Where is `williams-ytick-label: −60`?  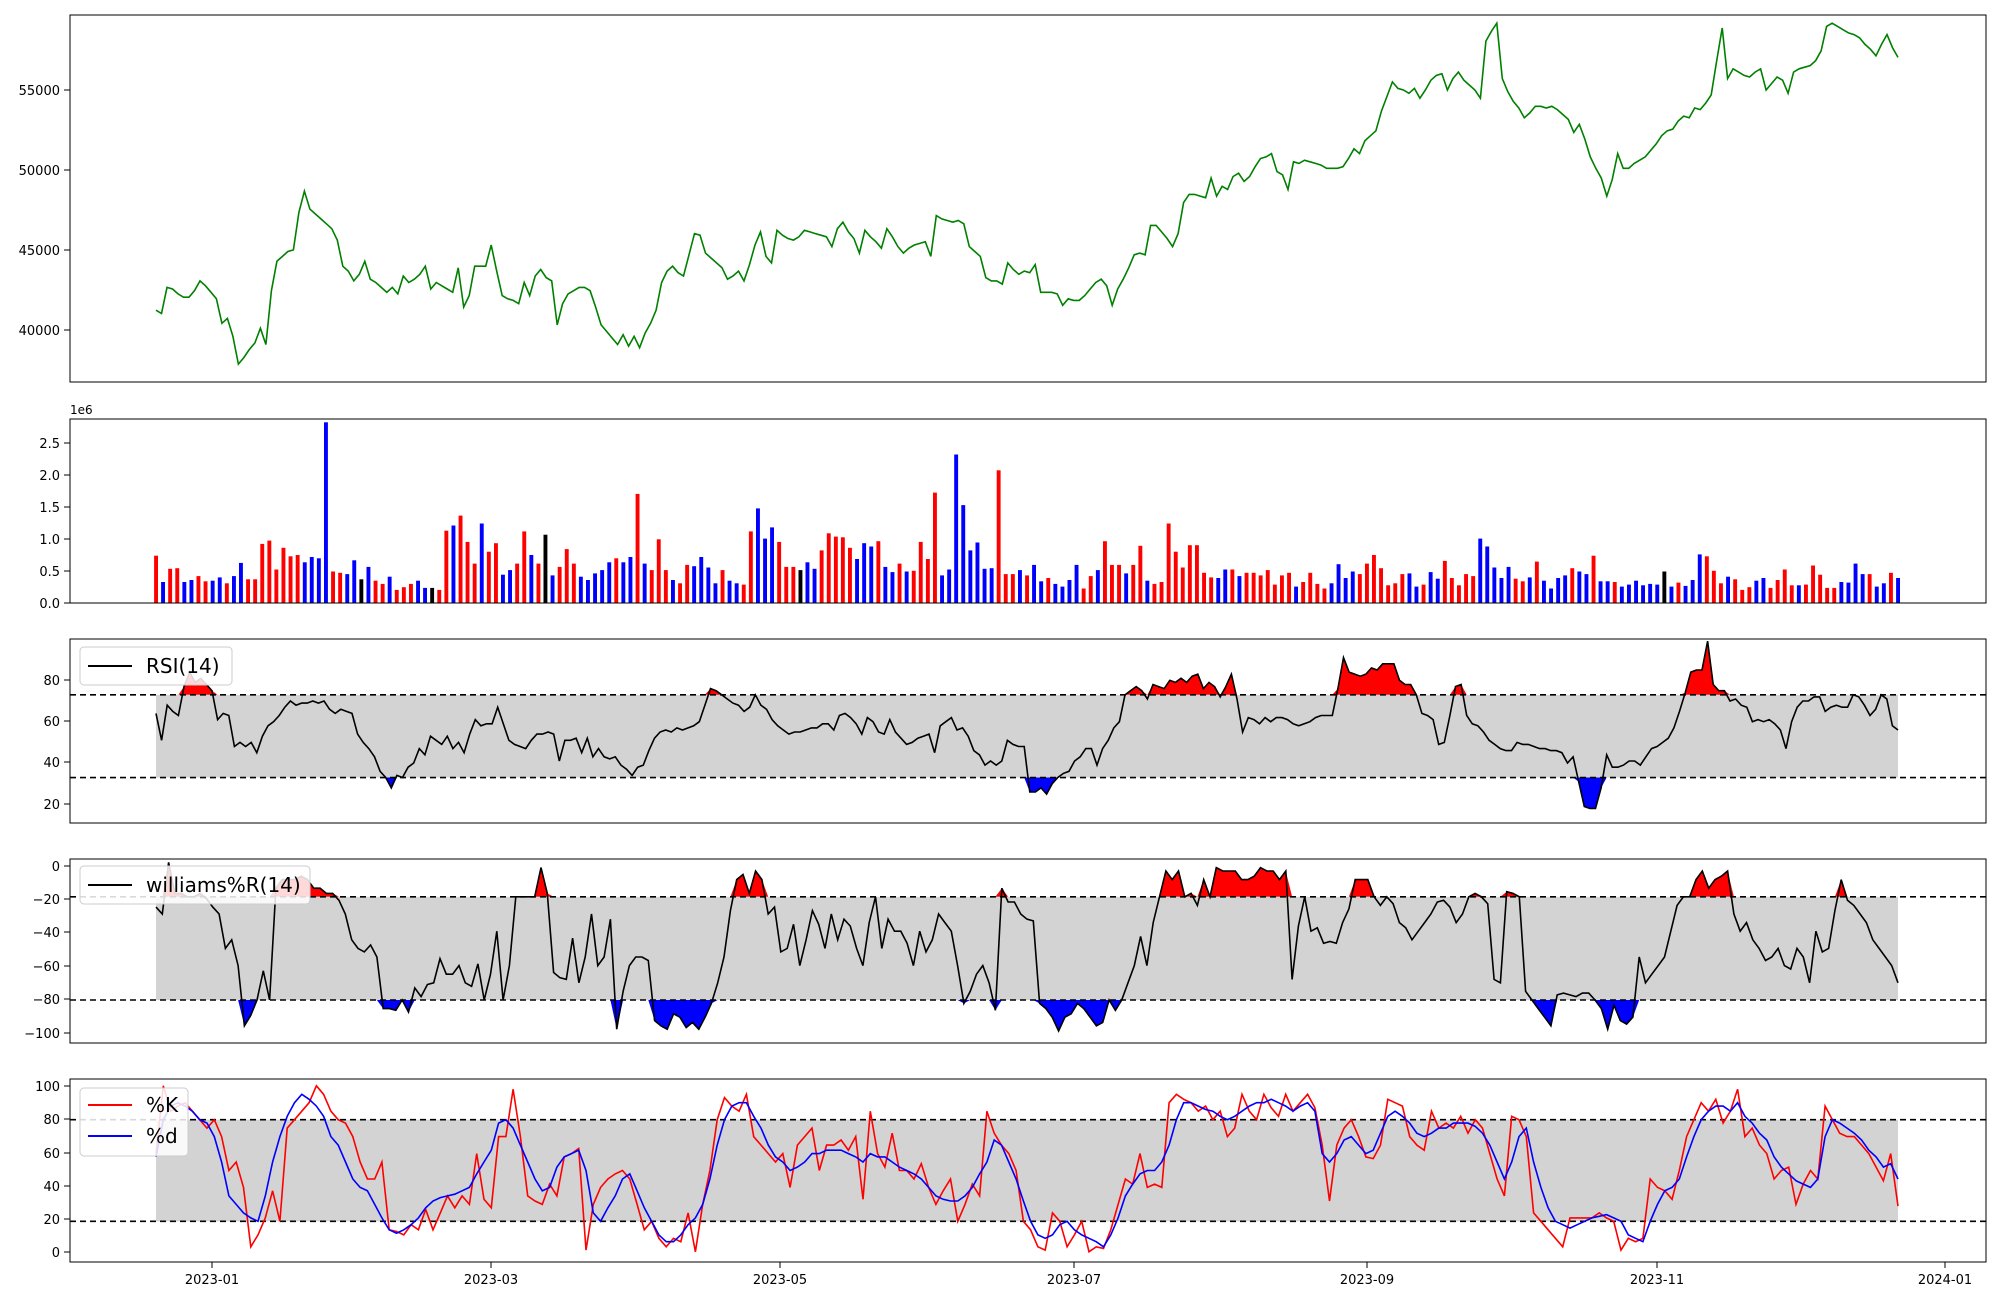
williams-ytick-label: −60 is located at coordinates (46, 967).